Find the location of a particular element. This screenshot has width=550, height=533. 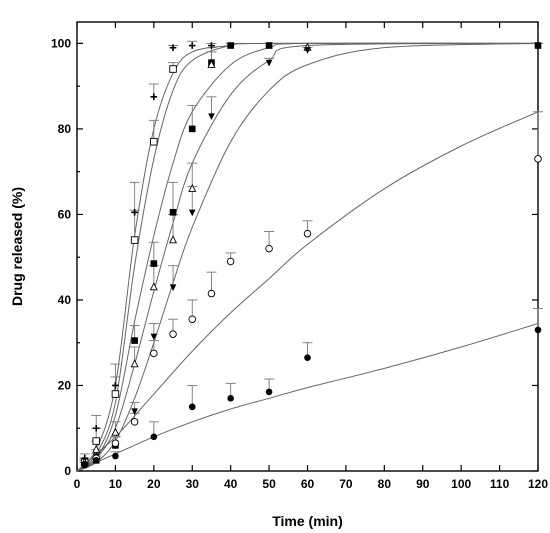

x-axis-label: Time (min) is located at coordinates (307, 521).